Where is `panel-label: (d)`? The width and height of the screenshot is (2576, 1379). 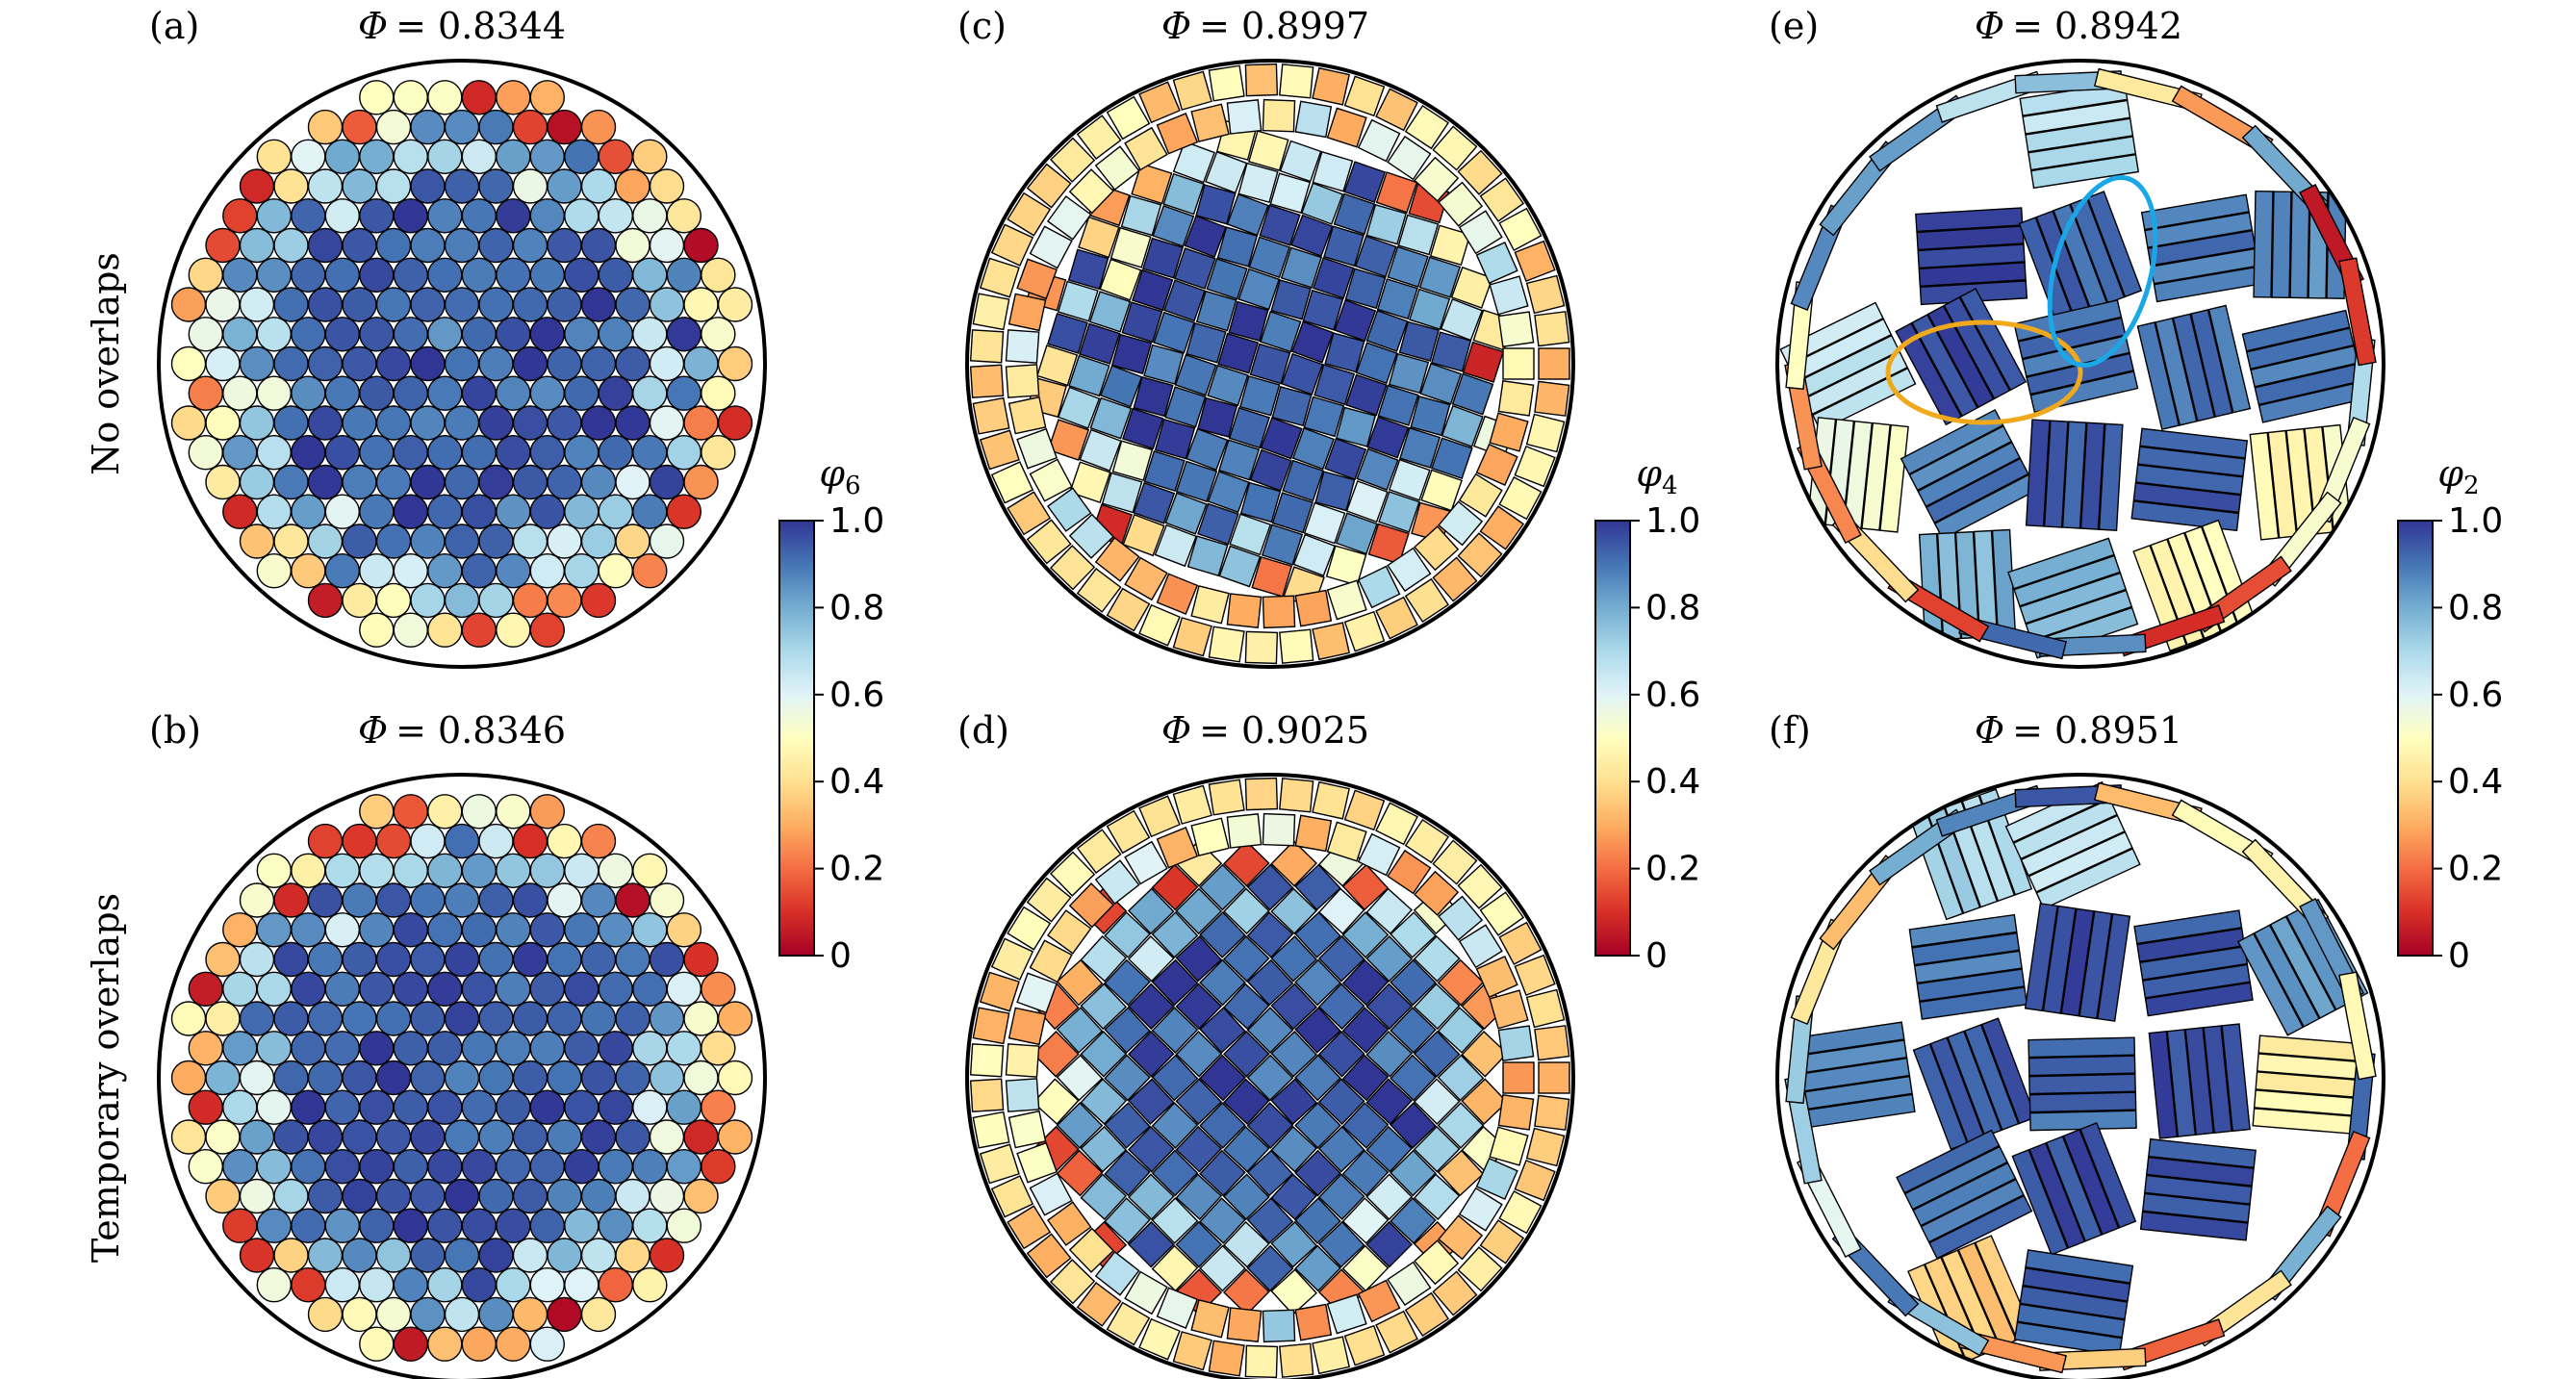 panel-label: (d) is located at coordinates (983, 730).